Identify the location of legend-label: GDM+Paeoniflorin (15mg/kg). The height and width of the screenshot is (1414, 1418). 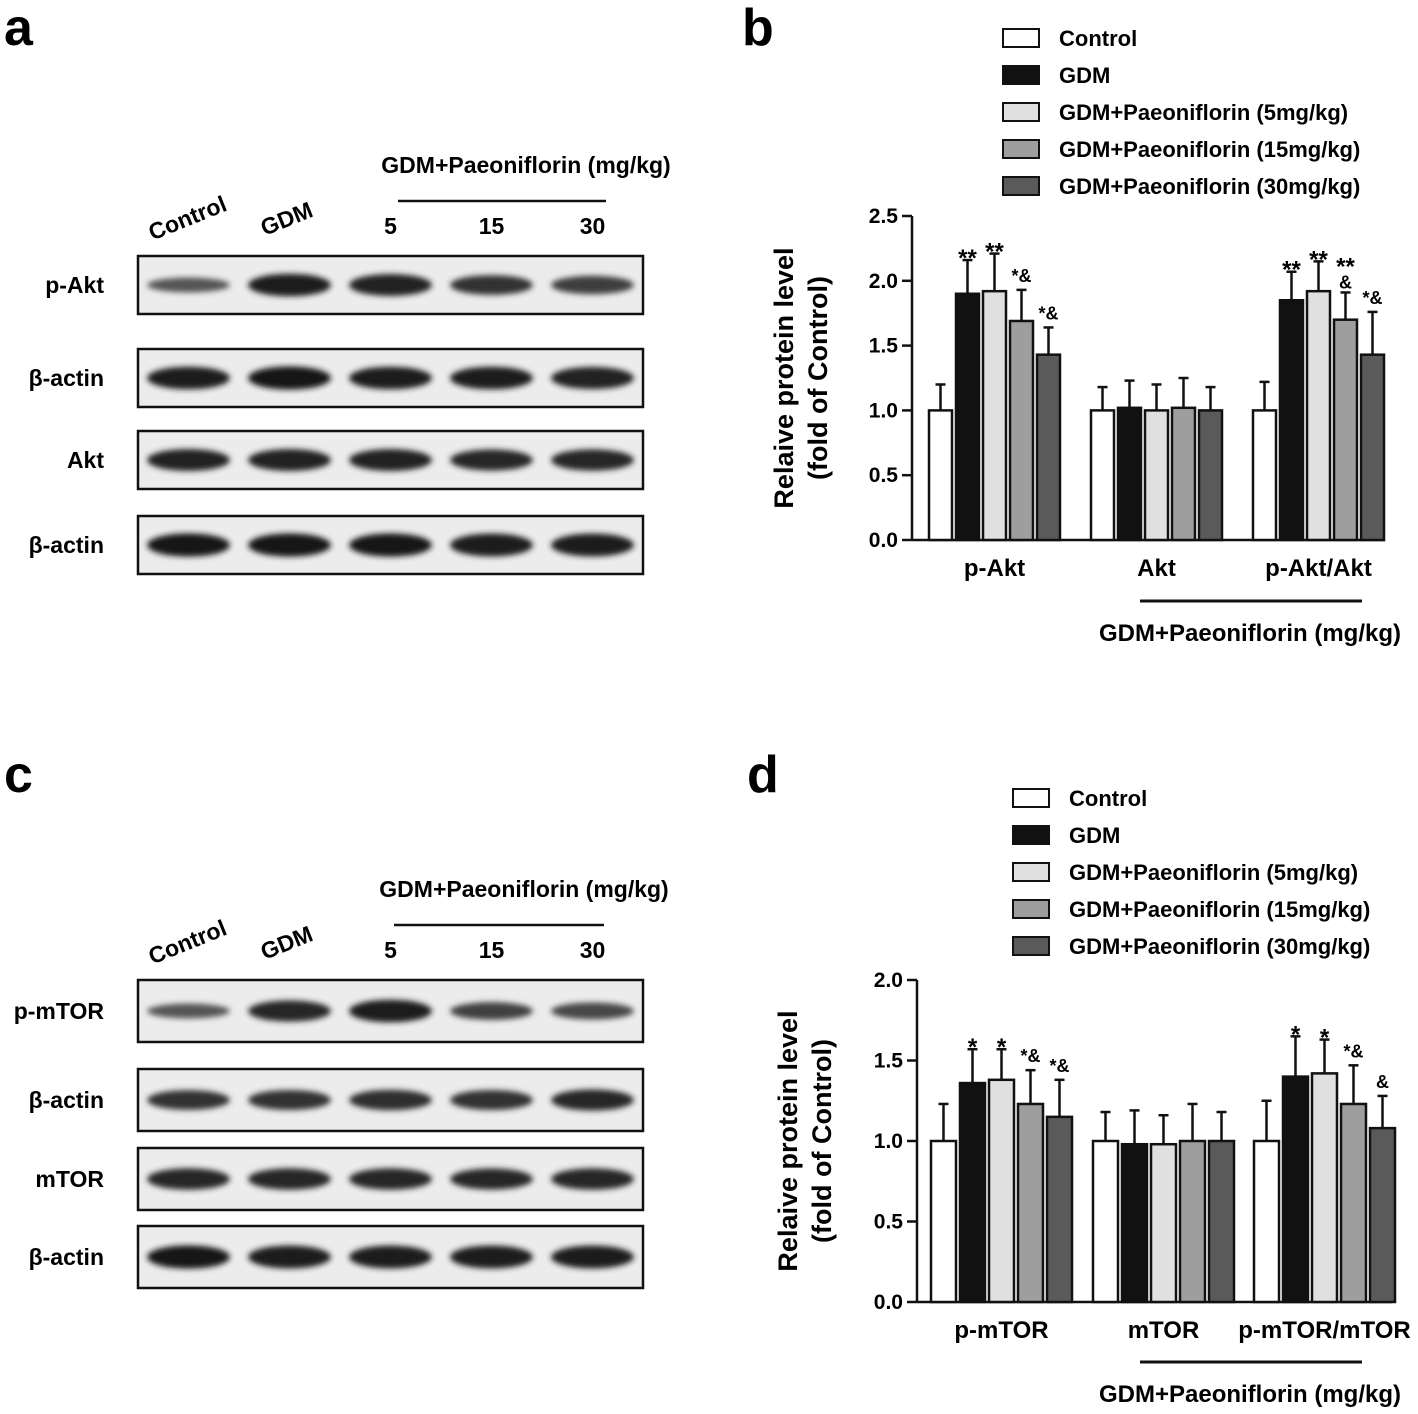
(1209, 149).